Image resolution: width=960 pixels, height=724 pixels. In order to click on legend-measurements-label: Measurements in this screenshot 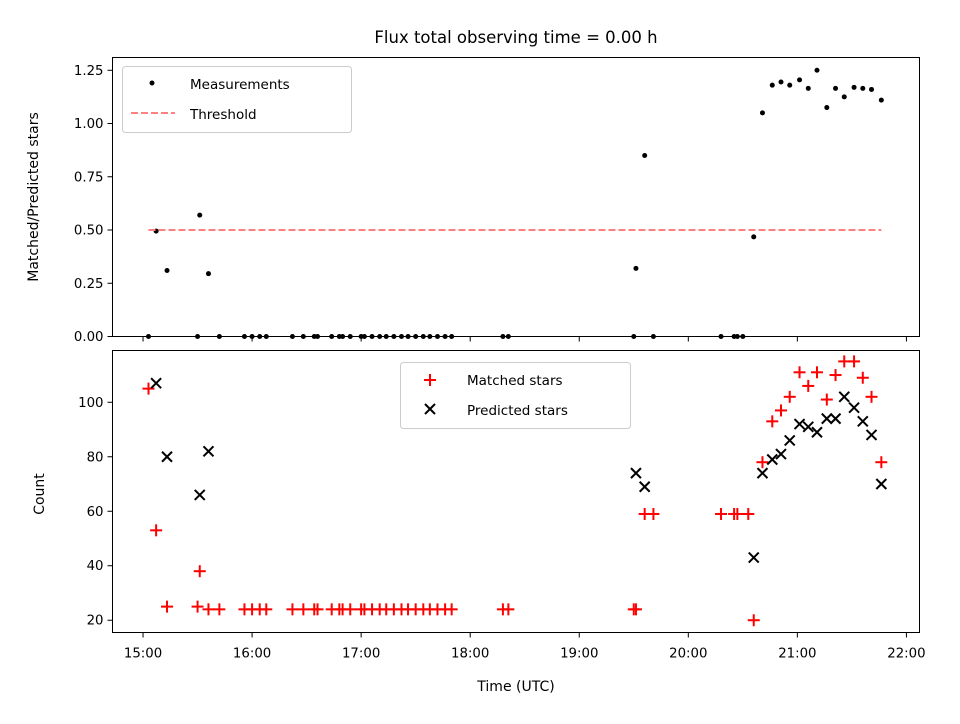, I will do `click(240, 85)`.